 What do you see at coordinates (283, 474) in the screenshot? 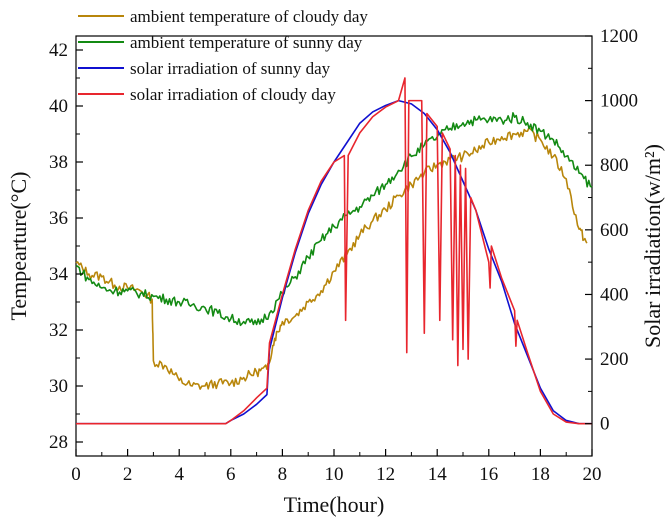
I see `x-tick-label: 8` at bounding box center [283, 474].